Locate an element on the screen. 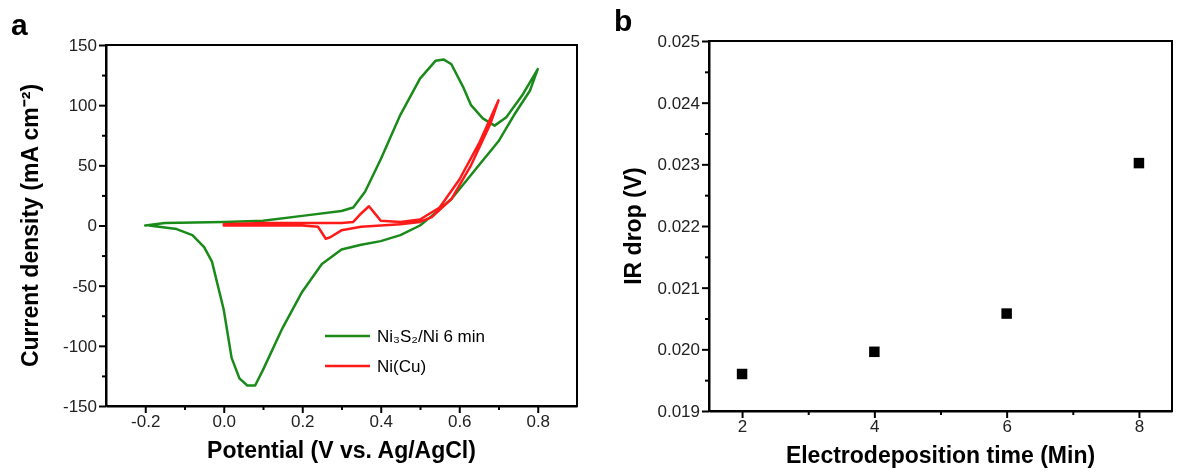  y-tick-label: 0.022 is located at coordinates (678, 226).